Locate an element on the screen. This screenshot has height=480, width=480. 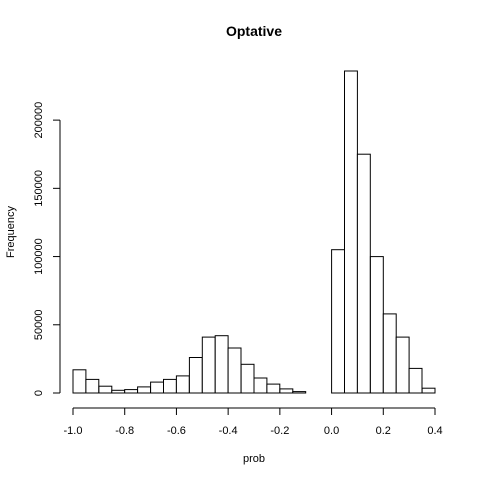
y-tick-label: 100000 is located at coordinates (39, 256).